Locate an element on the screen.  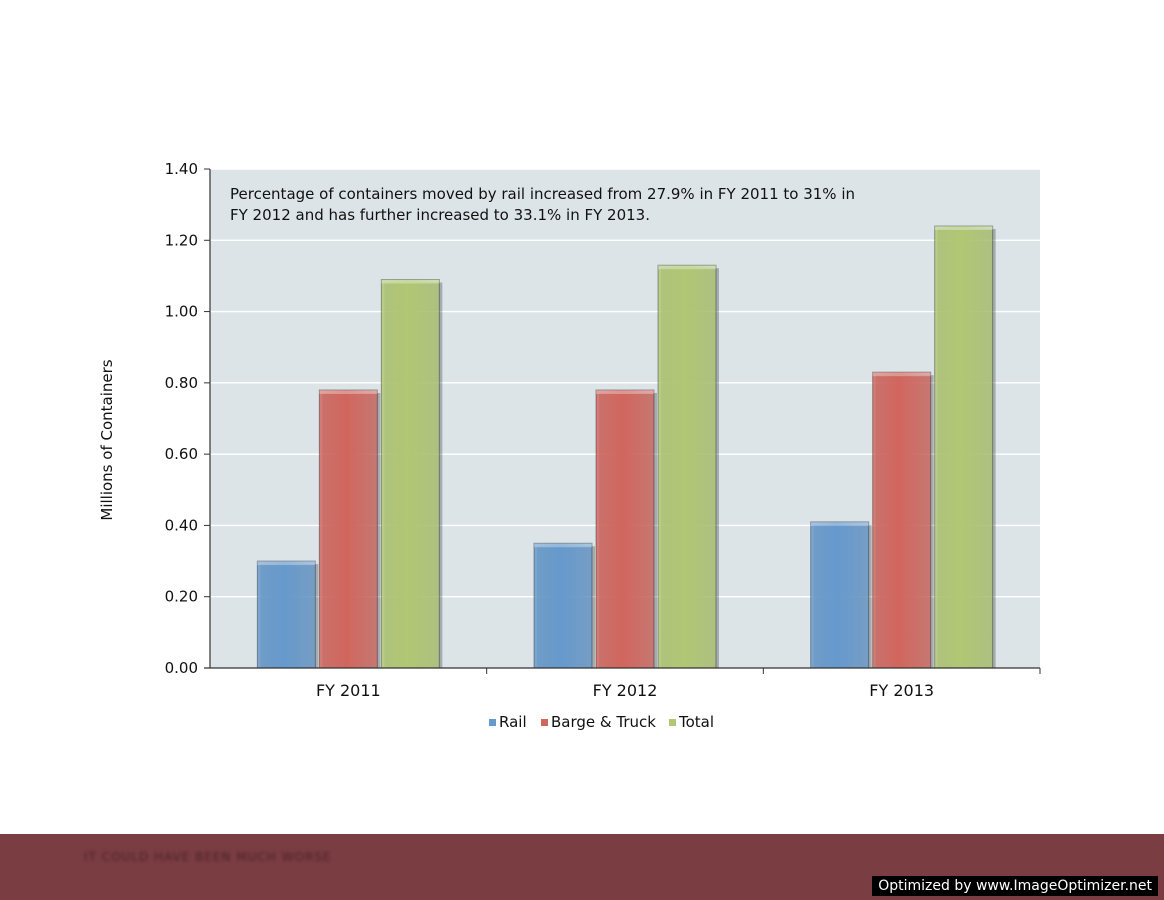
x-category-label: FY 2013 is located at coordinates (901, 690).